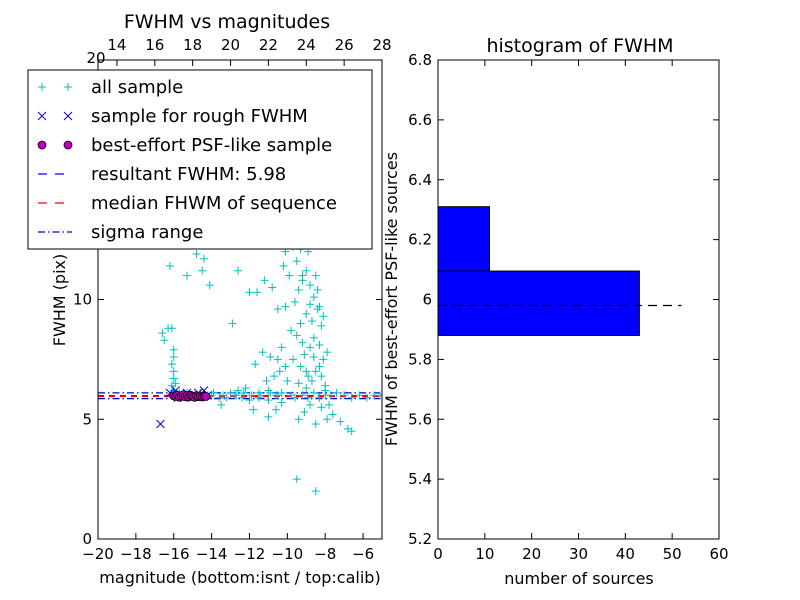 Image resolution: width=800 pixels, height=600 pixels. I want to click on histogram-x-tick-label: 60, so click(718, 554).